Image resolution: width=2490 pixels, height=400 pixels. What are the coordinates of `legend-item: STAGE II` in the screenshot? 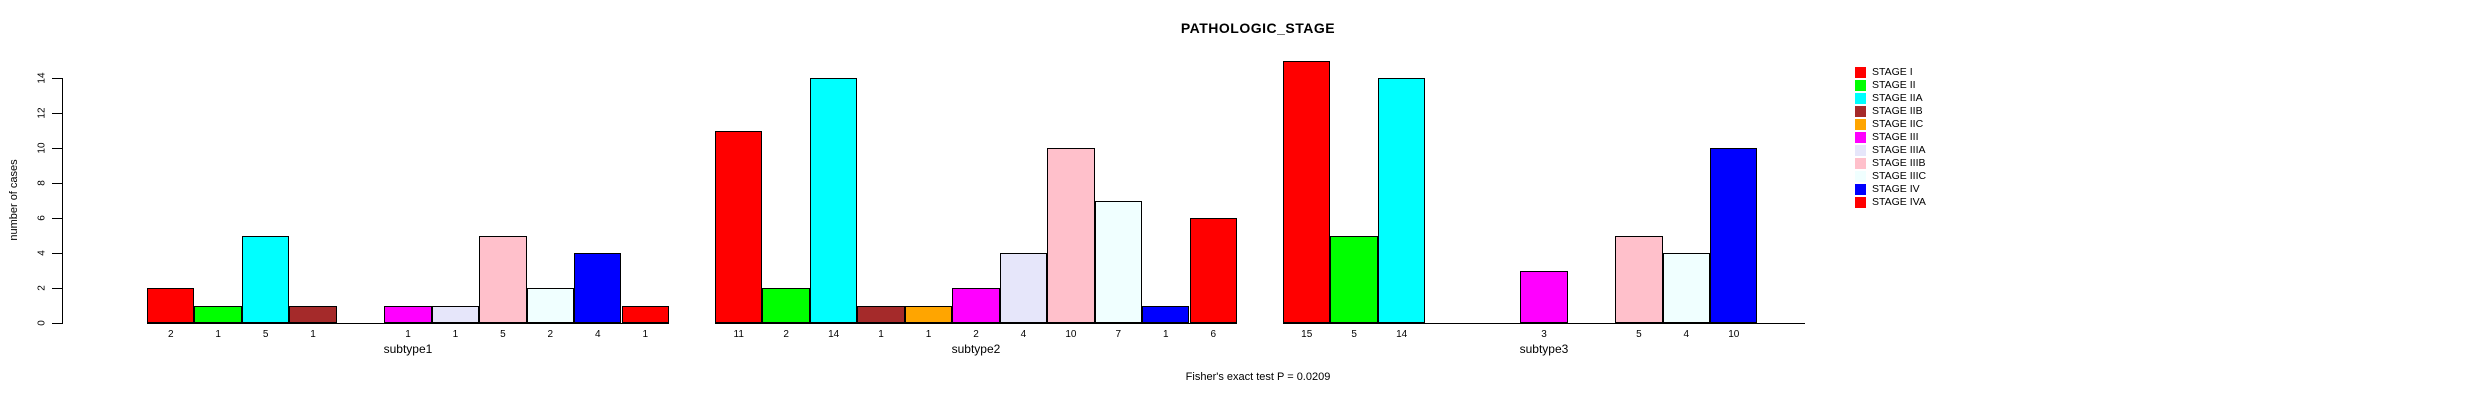 It's located at (1885, 85).